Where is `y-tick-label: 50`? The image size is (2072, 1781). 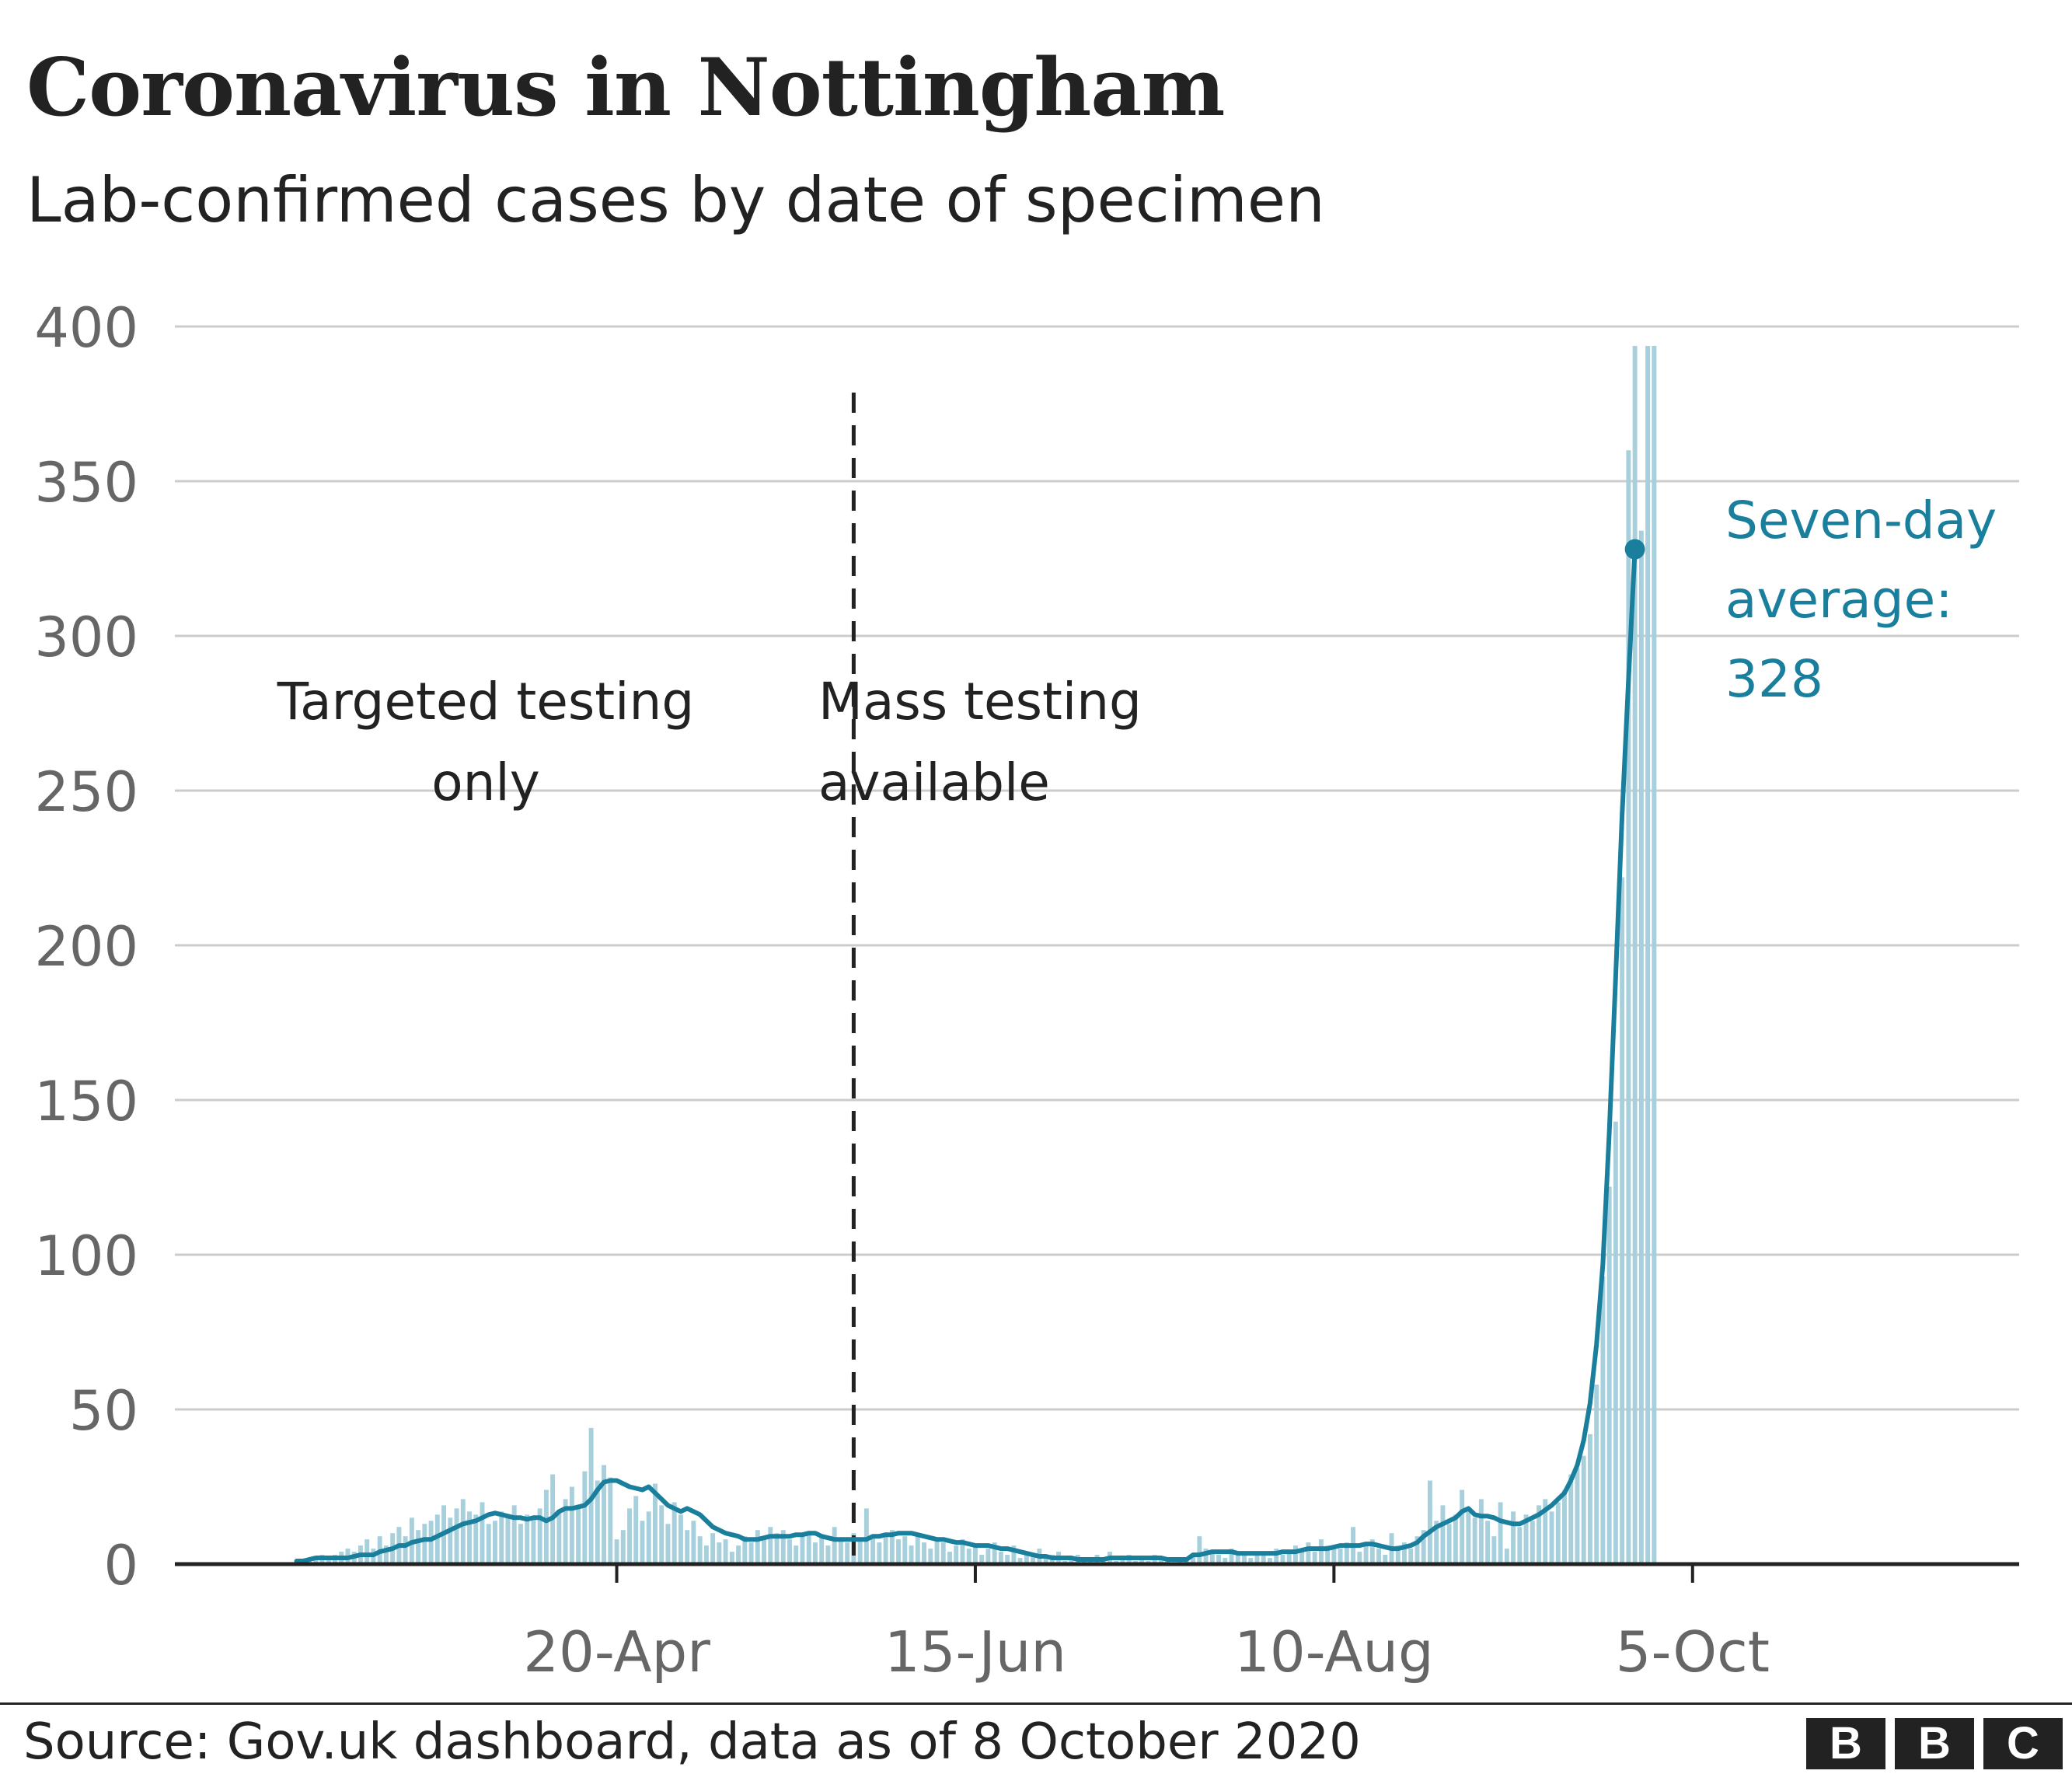
y-tick-label: 50 is located at coordinates (103, 1411).